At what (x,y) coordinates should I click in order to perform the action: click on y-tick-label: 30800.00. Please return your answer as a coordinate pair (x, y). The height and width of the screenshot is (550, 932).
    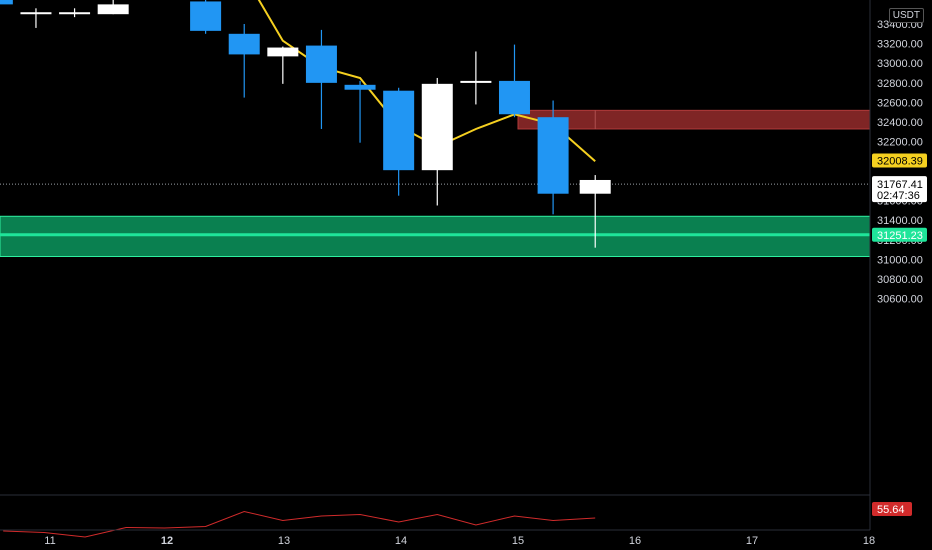
    Looking at the image, I should click on (900, 280).